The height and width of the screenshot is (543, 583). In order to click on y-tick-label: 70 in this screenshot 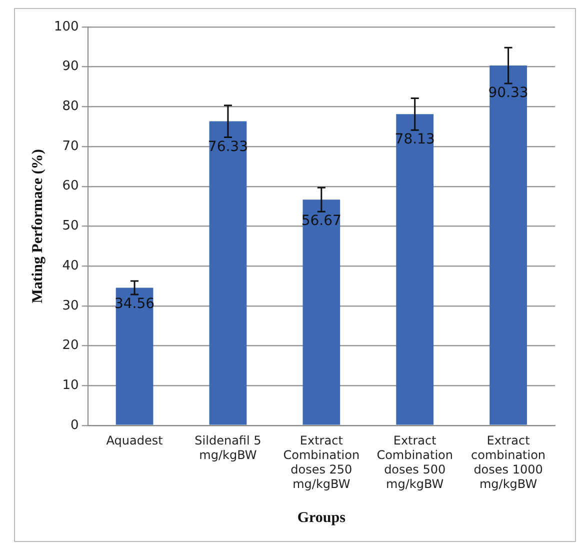, I will do `click(70, 146)`.